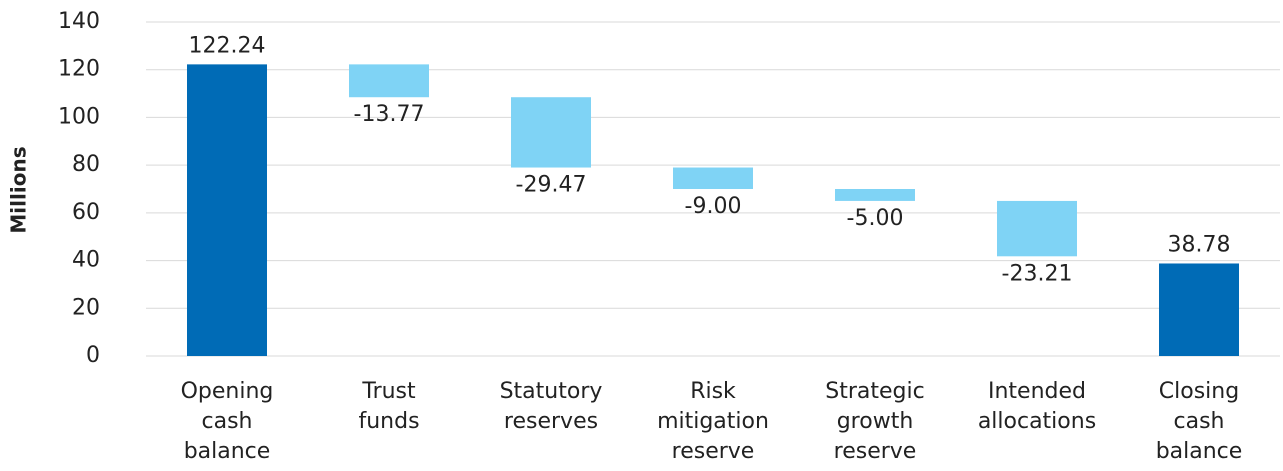  What do you see at coordinates (227, 45) in the screenshot?
I see `value-label: 122.24` at bounding box center [227, 45].